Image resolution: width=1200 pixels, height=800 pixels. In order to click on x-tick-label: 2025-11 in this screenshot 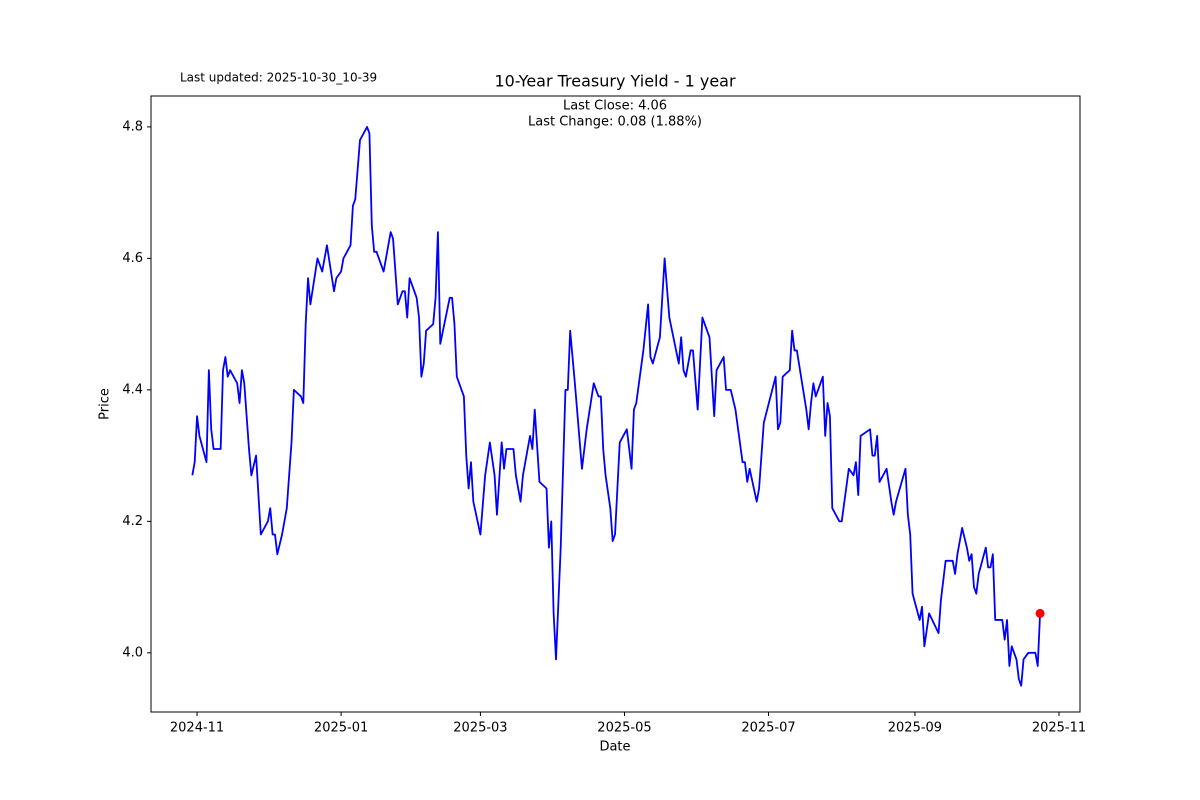, I will do `click(1059, 728)`.